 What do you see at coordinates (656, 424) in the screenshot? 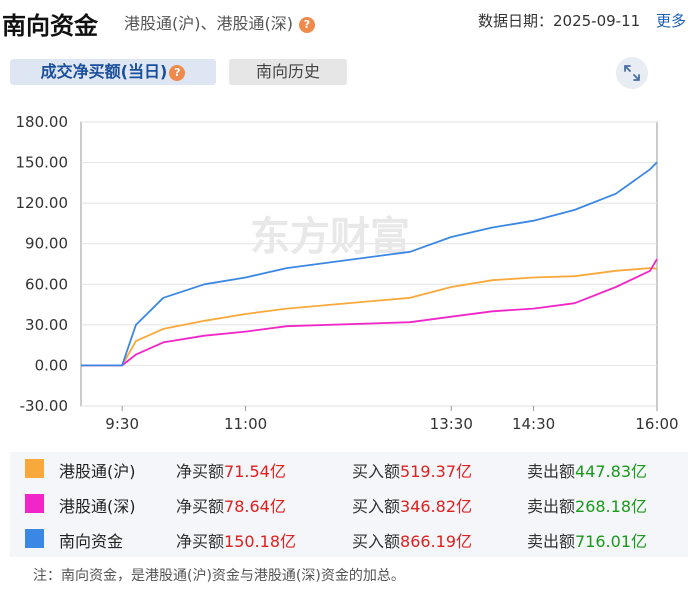
I see `x-tick-label: 16:00` at bounding box center [656, 424].